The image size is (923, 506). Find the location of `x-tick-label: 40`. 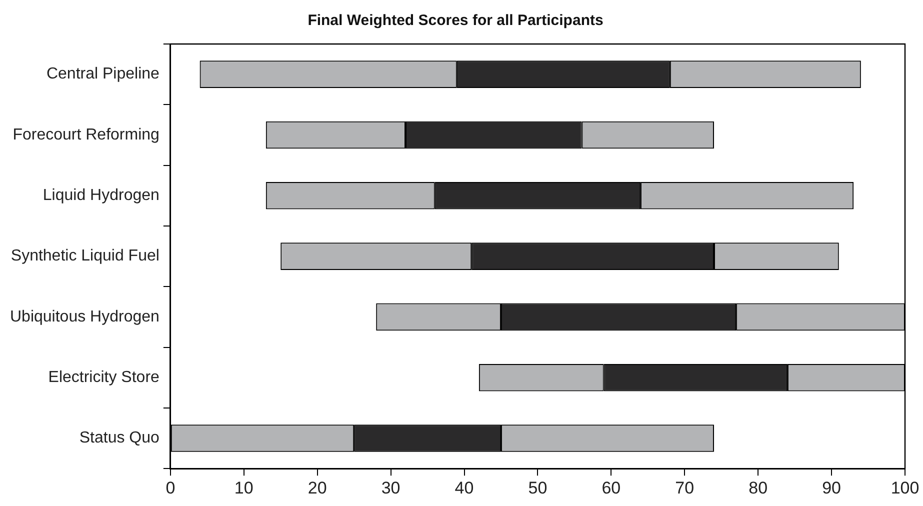

x-tick-label: 40 is located at coordinates (464, 488).